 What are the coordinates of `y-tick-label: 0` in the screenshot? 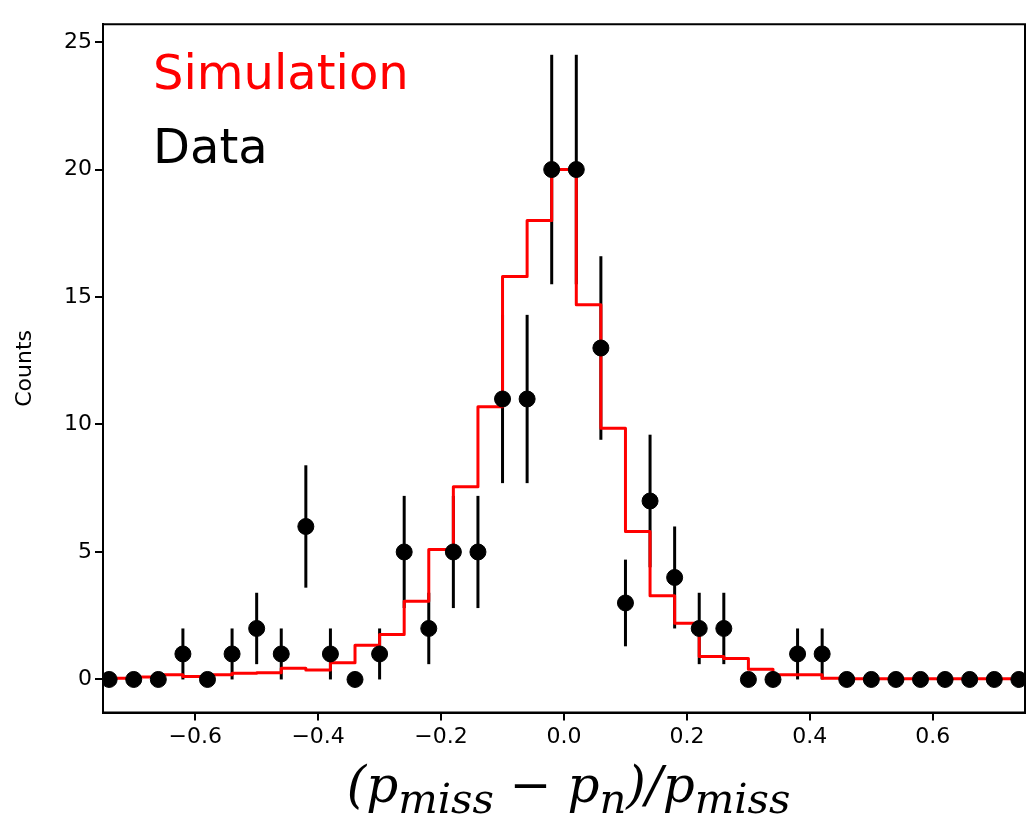 It's located at (85, 678).